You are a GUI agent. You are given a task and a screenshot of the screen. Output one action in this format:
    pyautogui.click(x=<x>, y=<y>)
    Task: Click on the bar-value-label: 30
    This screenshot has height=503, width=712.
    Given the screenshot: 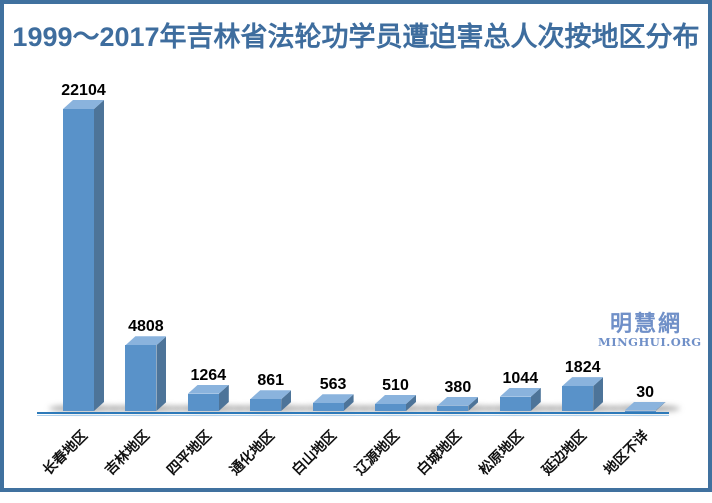 What is the action you would take?
    pyautogui.click(x=645, y=392)
    